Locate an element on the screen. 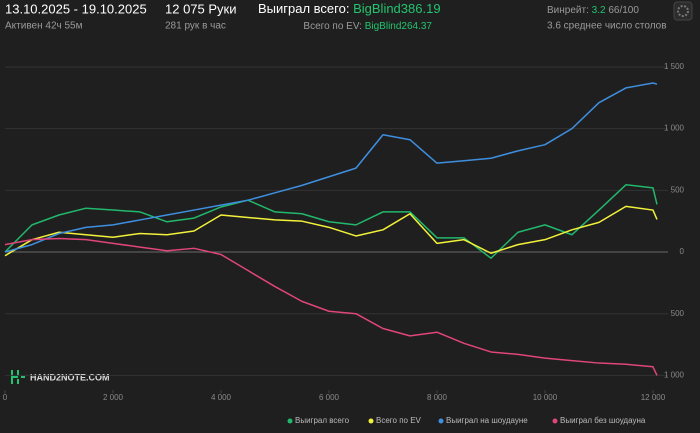  legend-label: Выиграл всего is located at coordinates (322, 420).